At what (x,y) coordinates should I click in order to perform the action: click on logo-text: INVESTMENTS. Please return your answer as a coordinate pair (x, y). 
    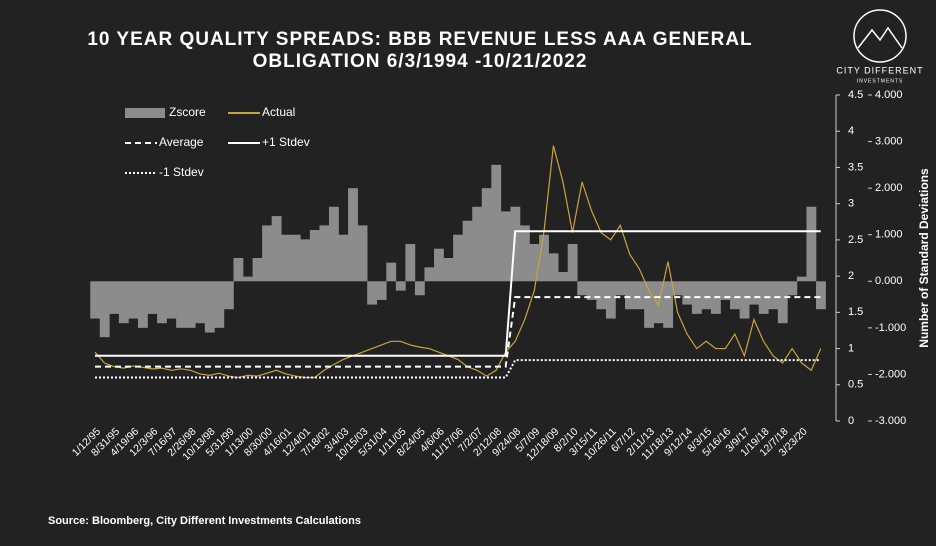
    Looking at the image, I should click on (880, 81).